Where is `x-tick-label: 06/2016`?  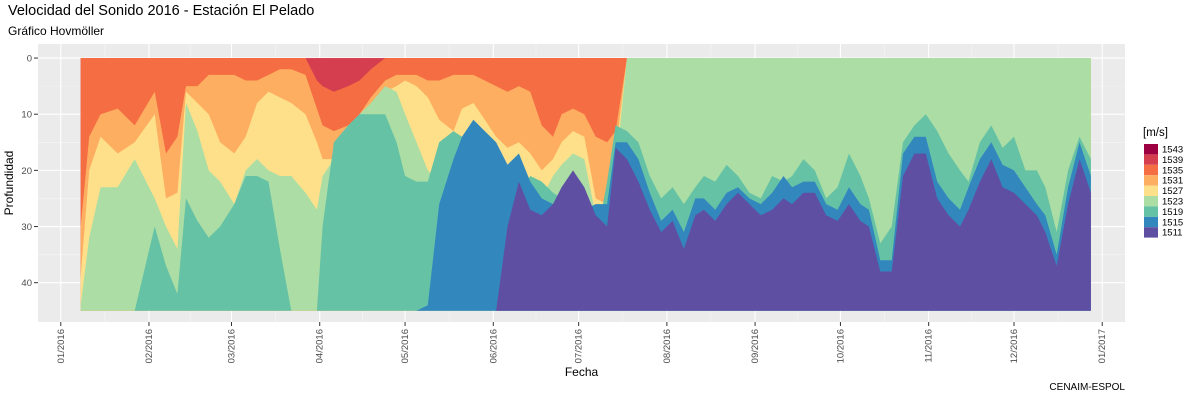
x-tick-label: 06/2016 is located at coordinates (493, 346).